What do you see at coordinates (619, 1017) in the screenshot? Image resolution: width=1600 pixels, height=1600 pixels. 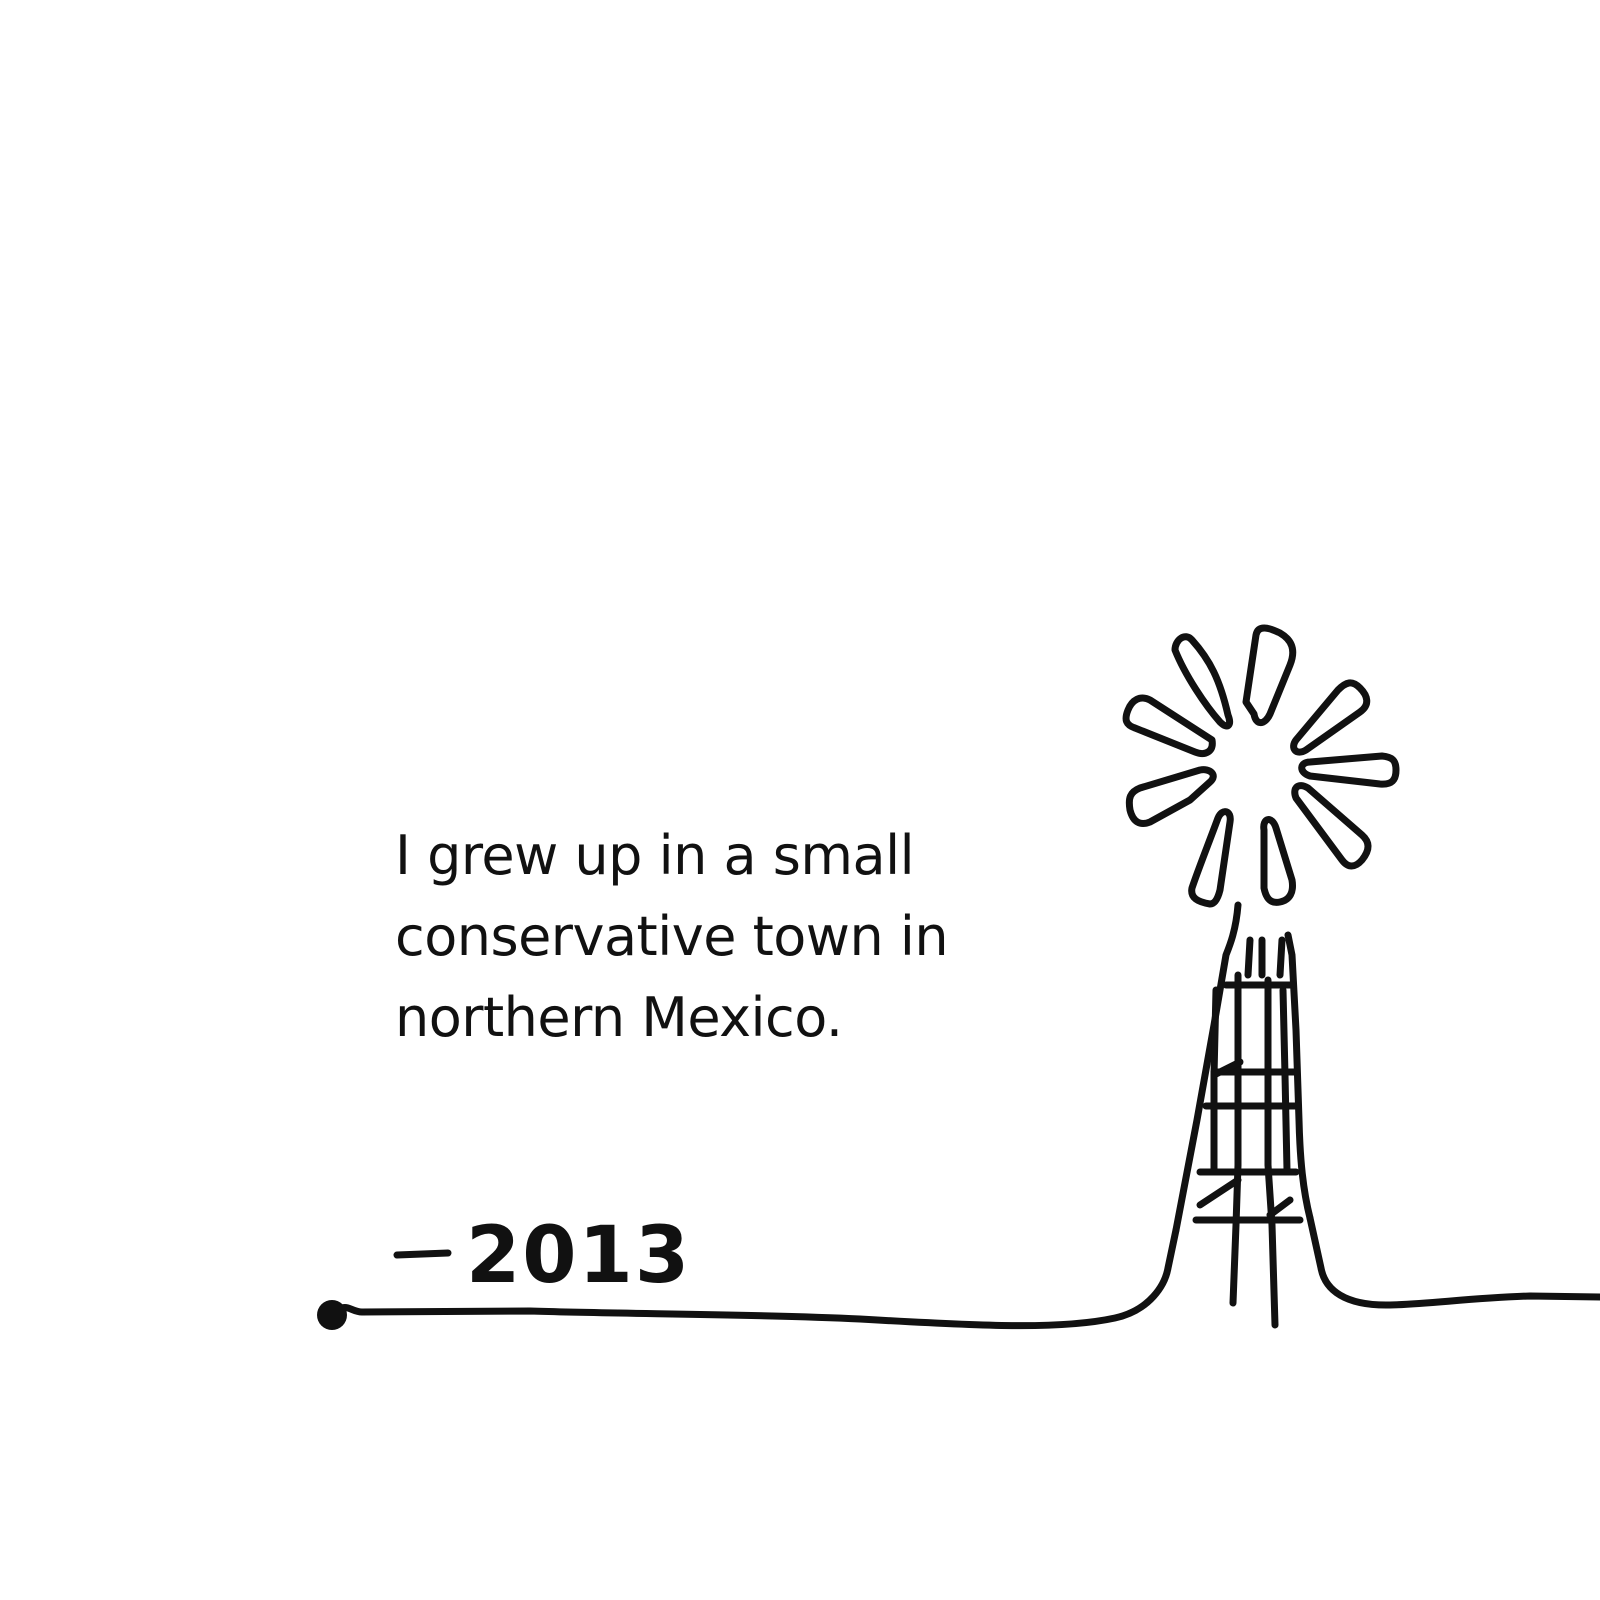 I see `caption-line: northern Mexico.` at bounding box center [619, 1017].